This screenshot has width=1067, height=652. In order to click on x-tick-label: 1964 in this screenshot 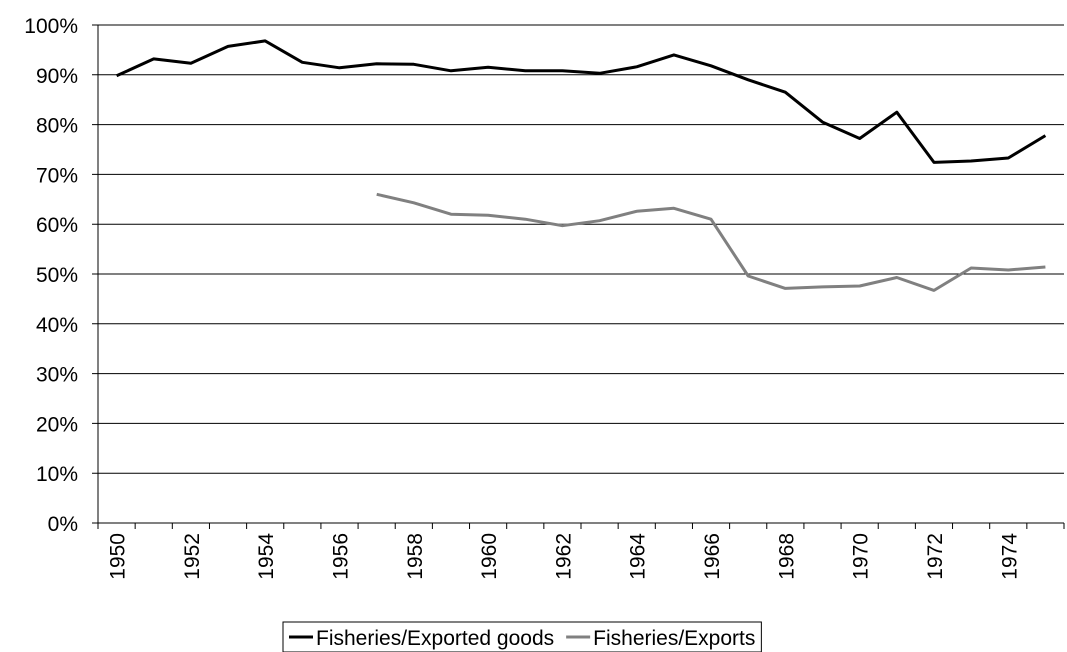, I will do `click(638, 556)`.